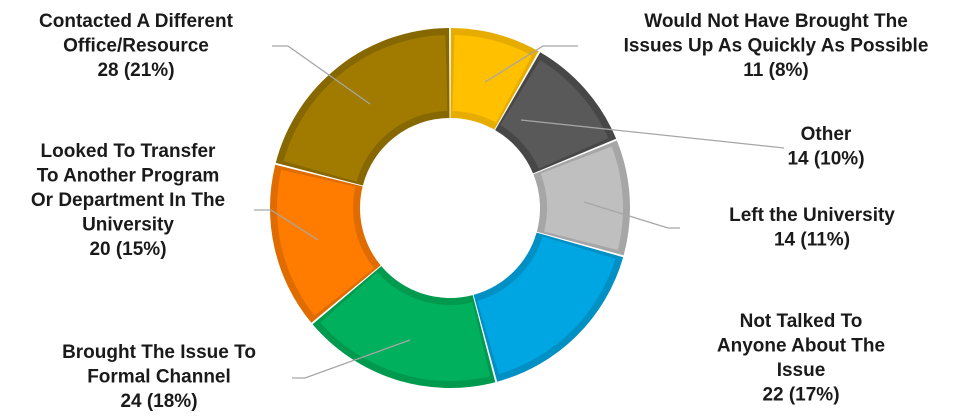 The width and height of the screenshot is (974, 419). I want to click on slice-value-label: 22 (17%), so click(800, 395).